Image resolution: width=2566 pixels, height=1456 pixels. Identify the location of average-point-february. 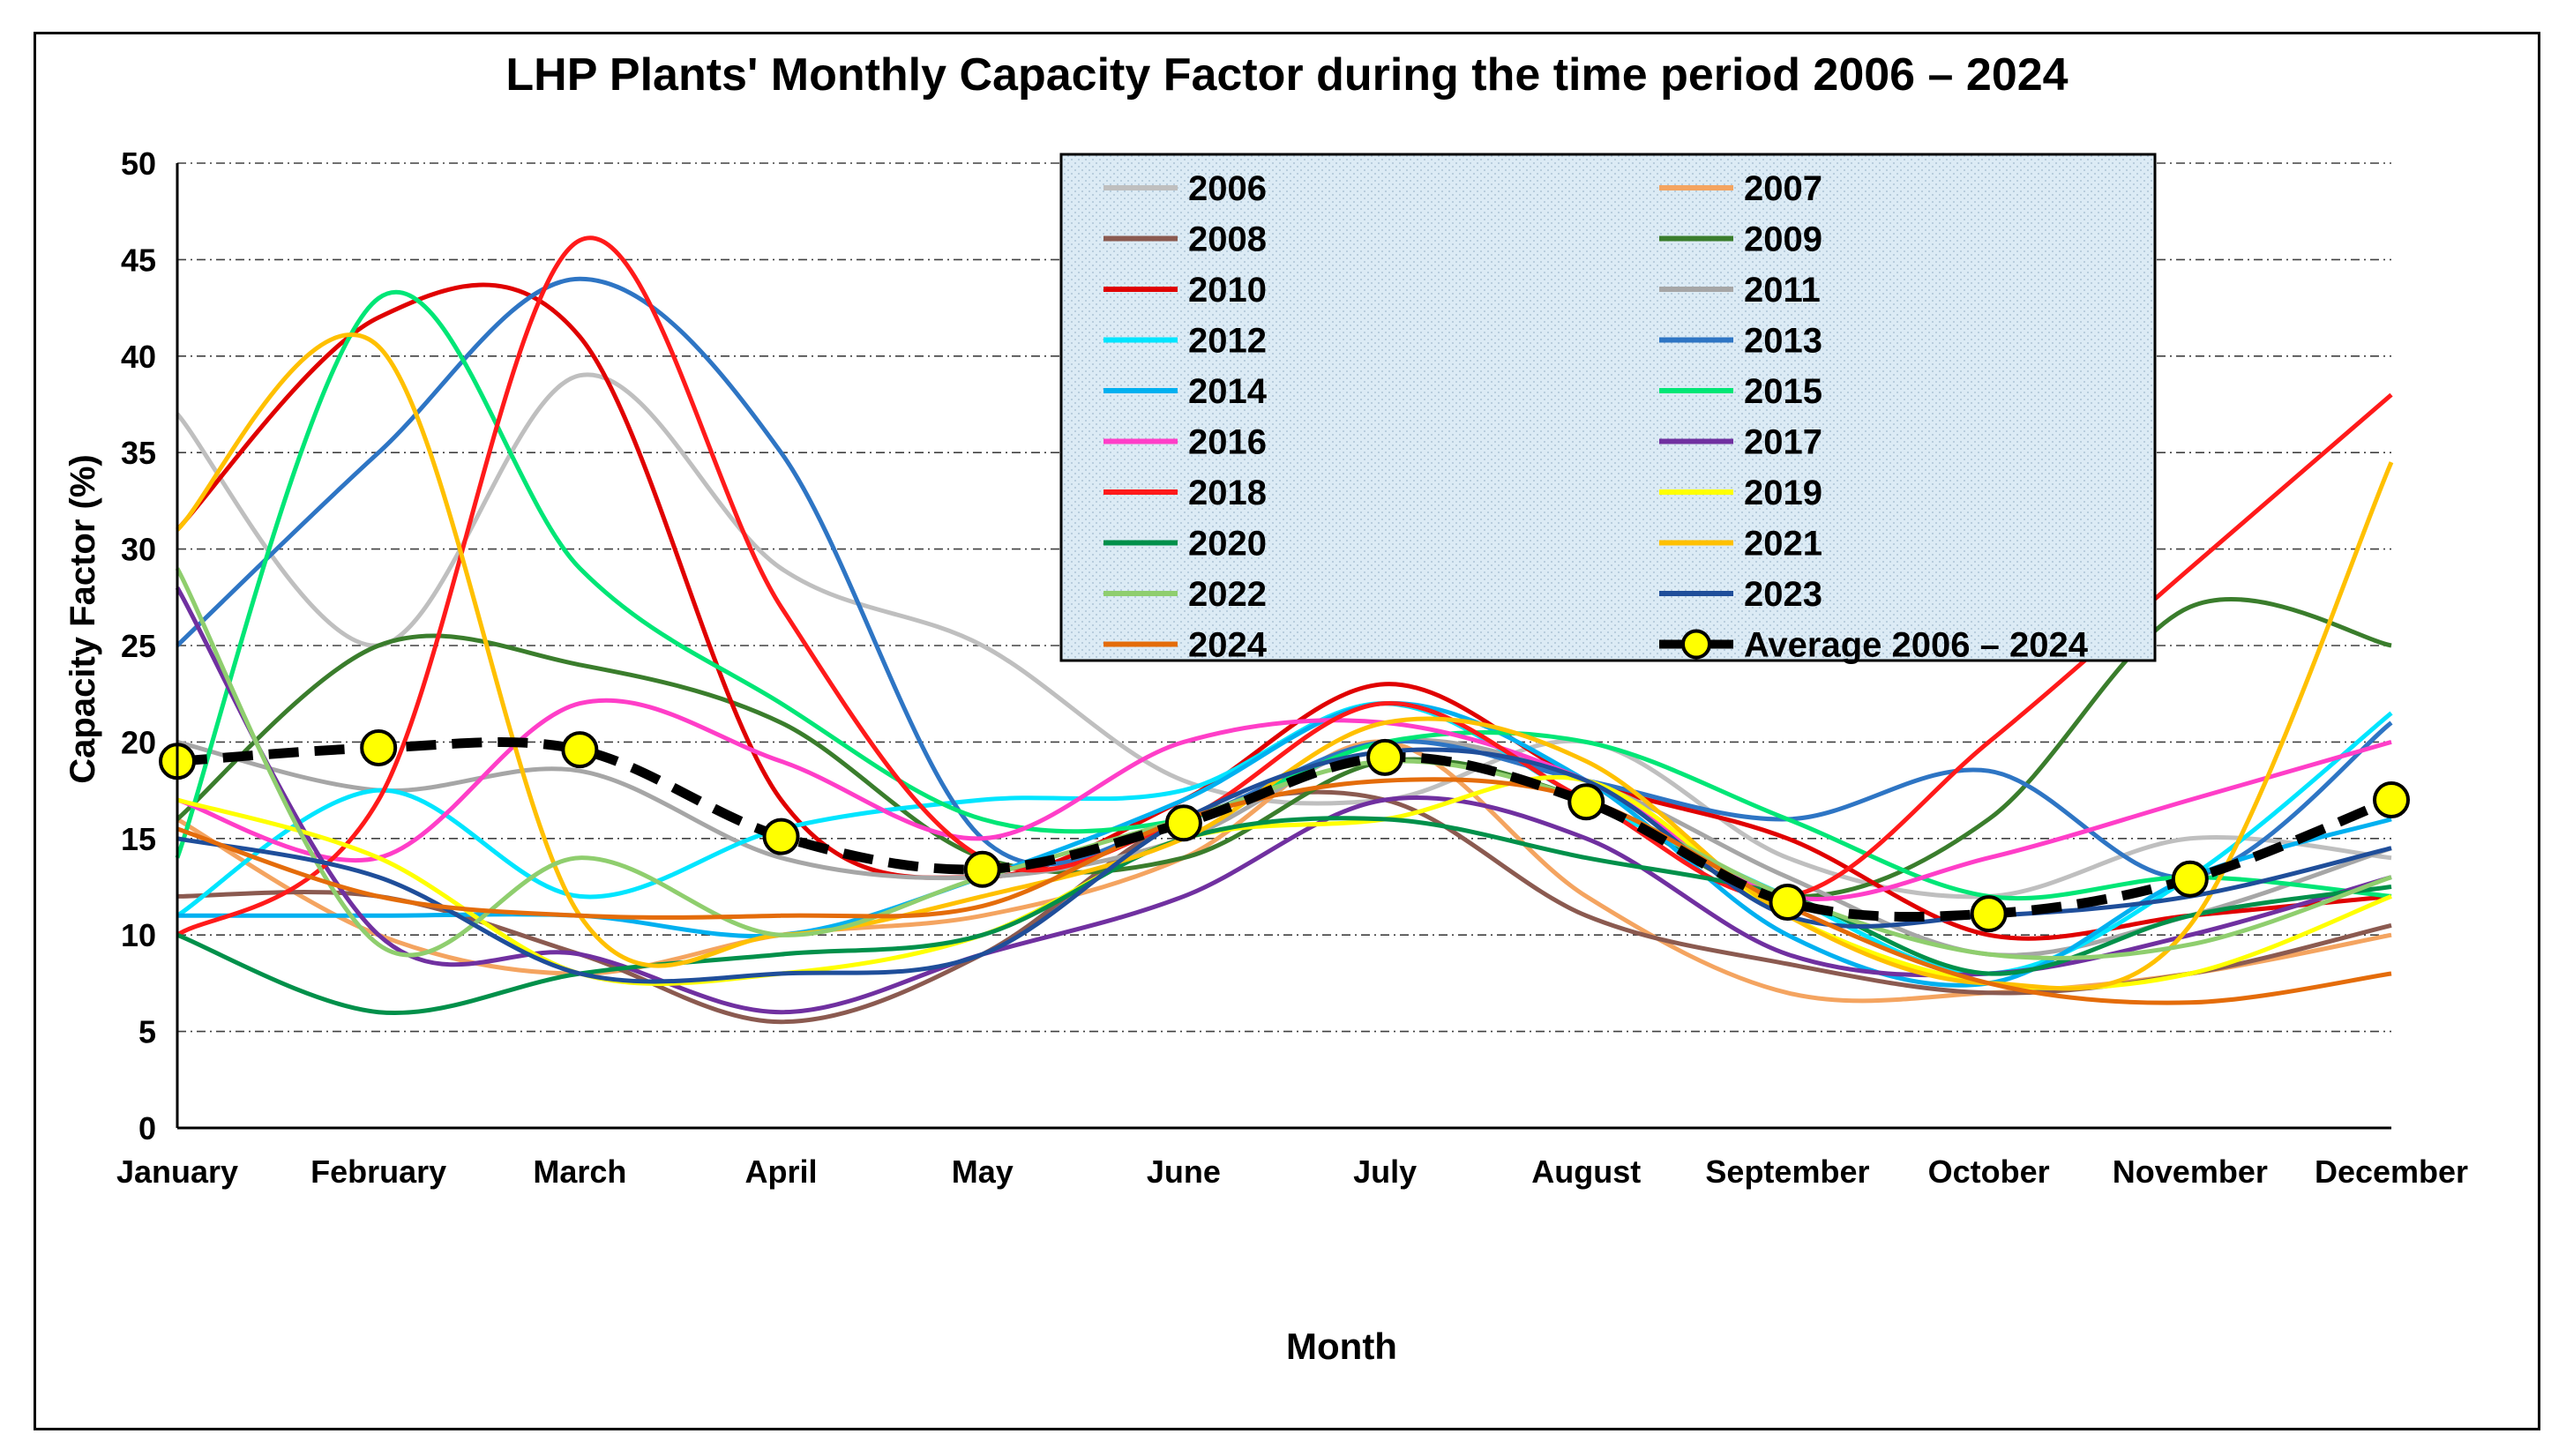
(379, 747).